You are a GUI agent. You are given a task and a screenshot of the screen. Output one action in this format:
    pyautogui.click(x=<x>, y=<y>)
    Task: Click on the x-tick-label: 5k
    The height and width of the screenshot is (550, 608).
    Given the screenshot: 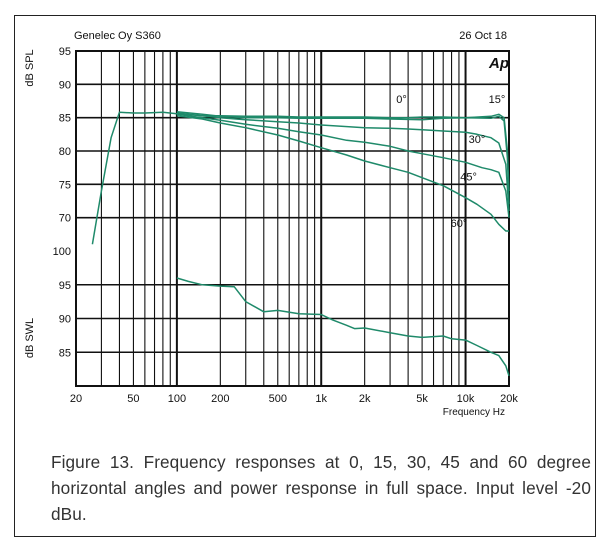 What is the action you would take?
    pyautogui.click(x=422, y=399)
    